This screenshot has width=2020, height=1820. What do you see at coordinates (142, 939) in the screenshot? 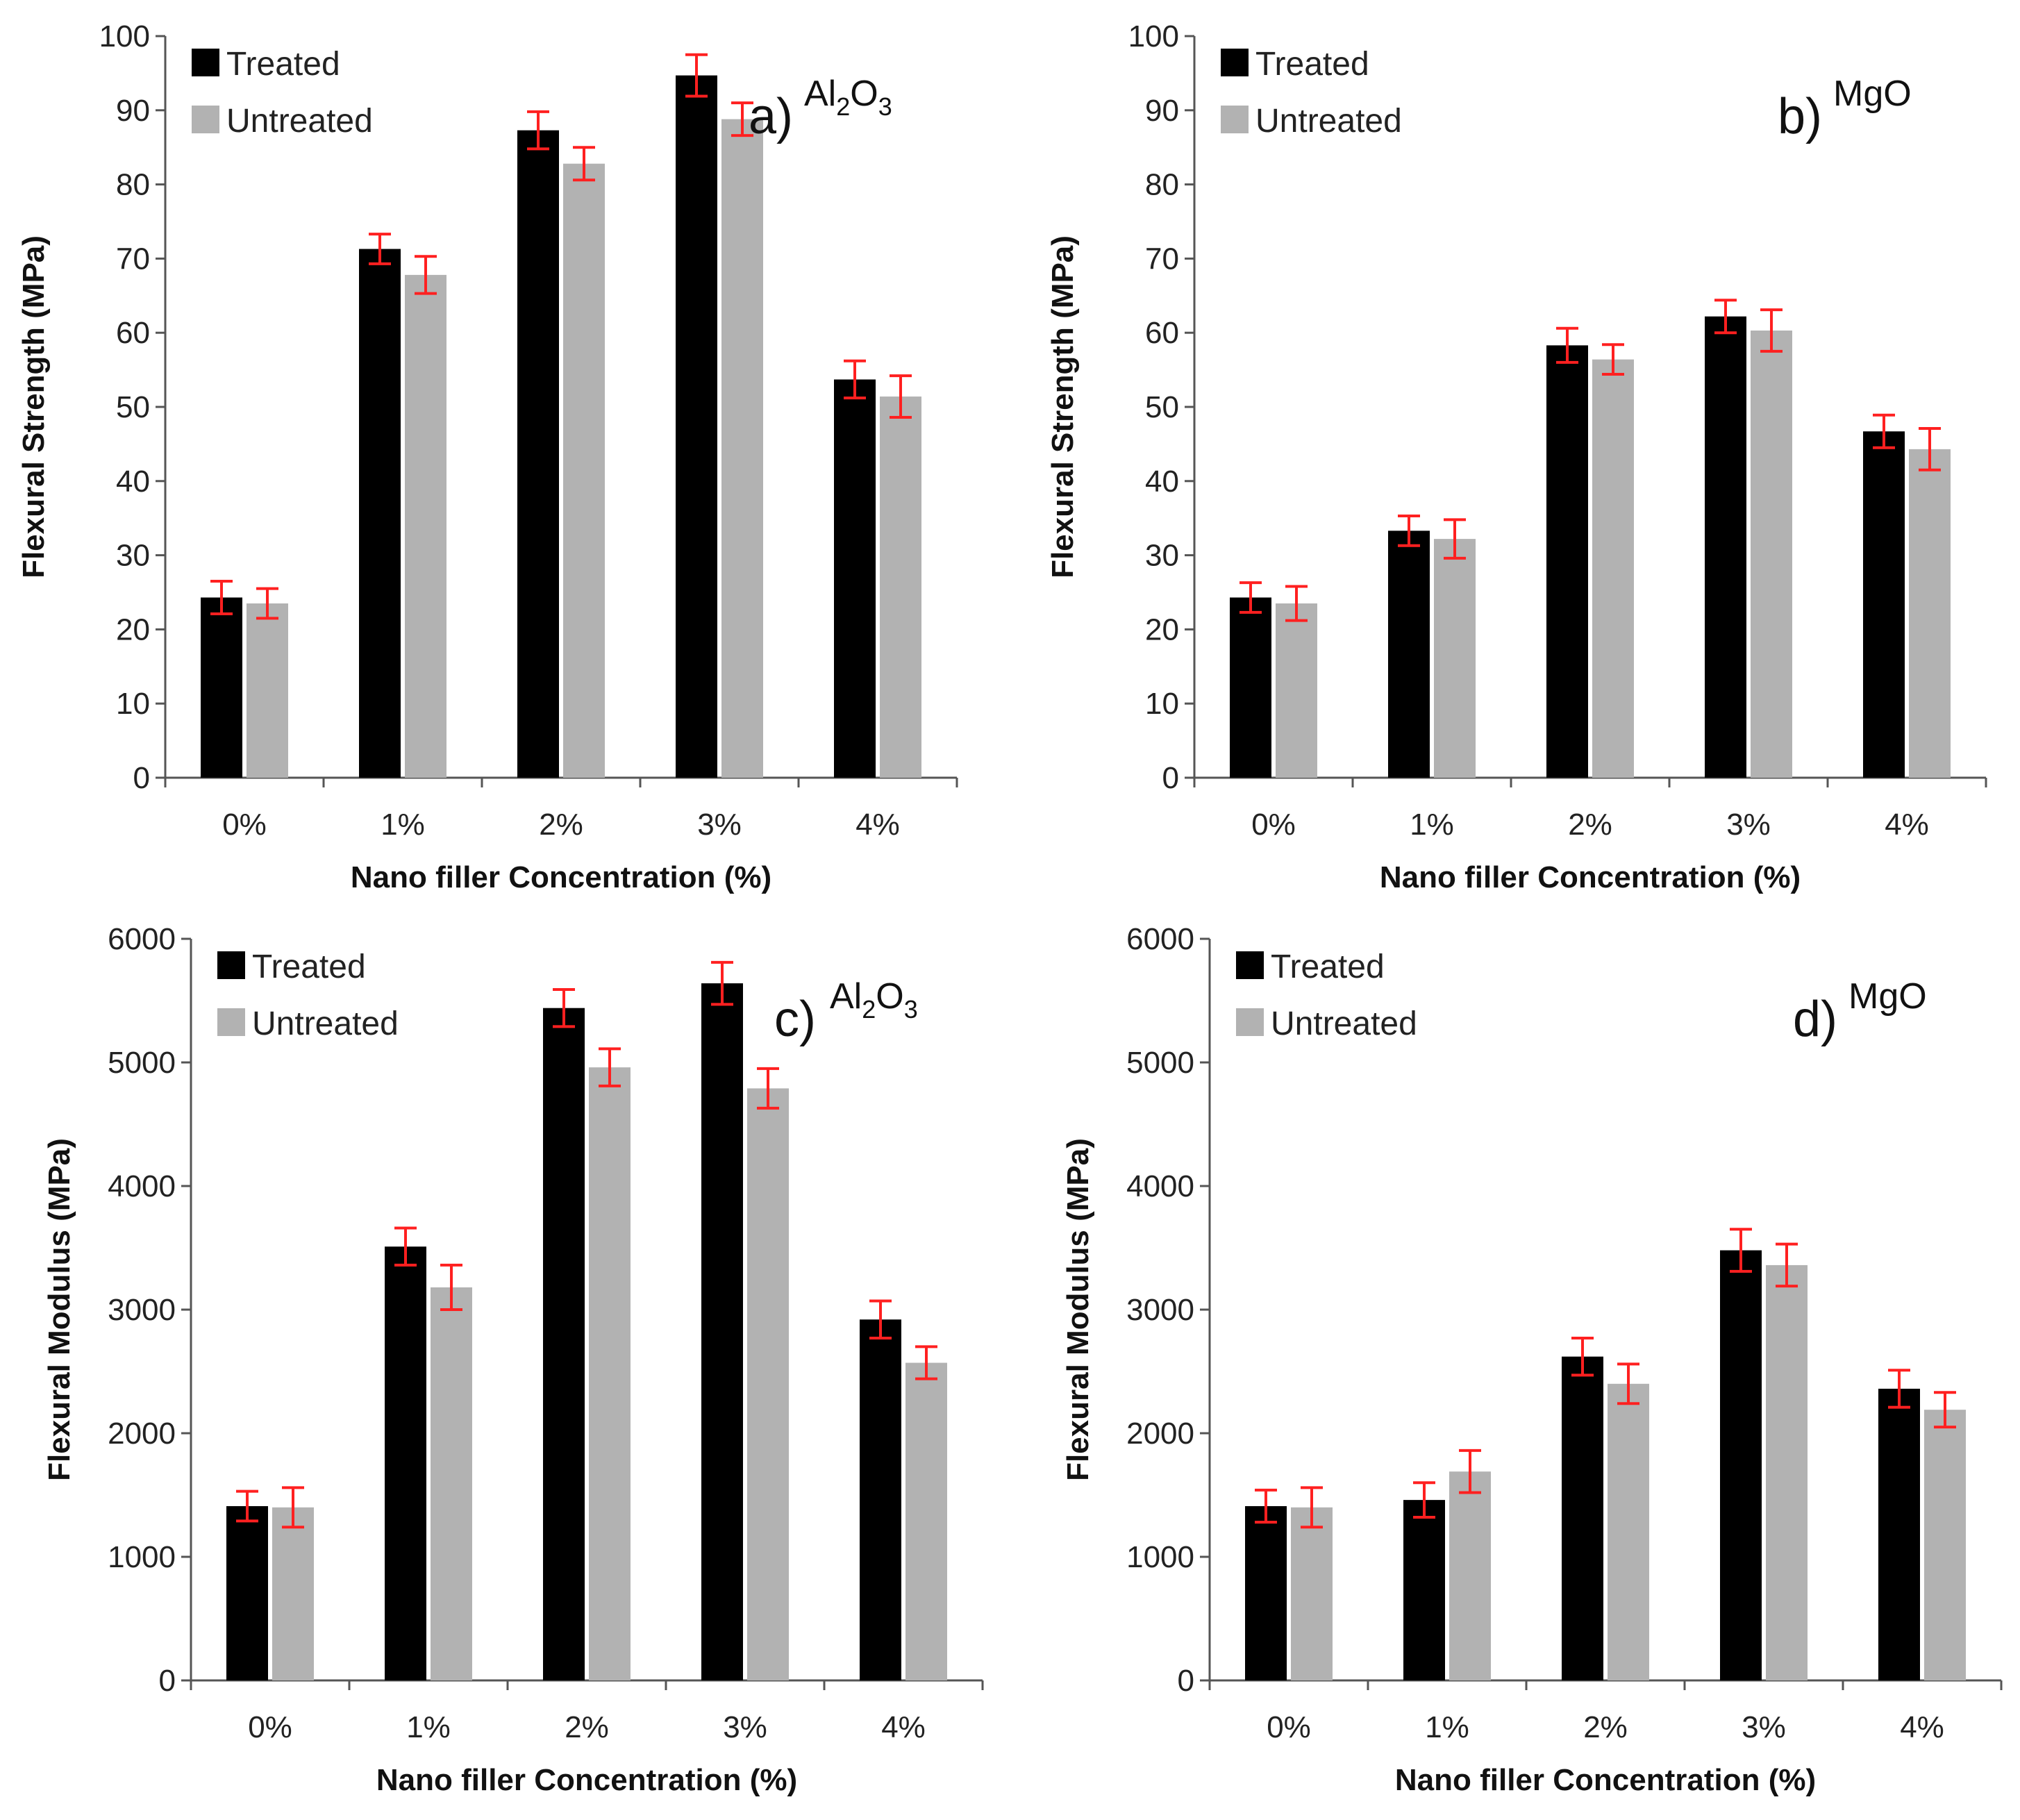
I see `y-tick-label: 6000` at bounding box center [142, 939].